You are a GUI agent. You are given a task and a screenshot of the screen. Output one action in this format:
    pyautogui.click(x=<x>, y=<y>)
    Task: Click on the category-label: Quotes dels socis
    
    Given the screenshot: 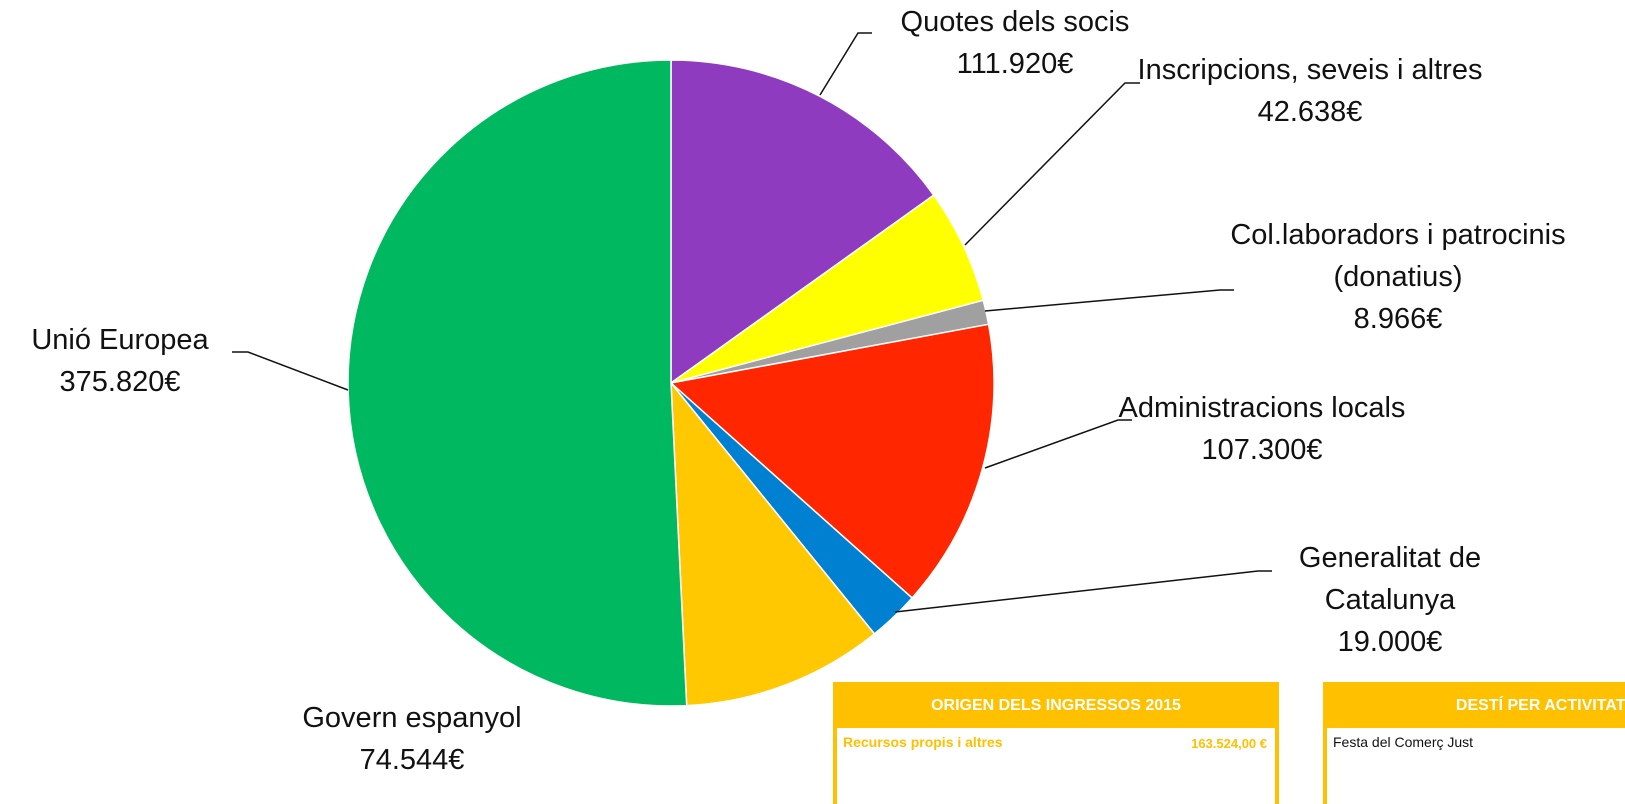 What is the action you would take?
    pyautogui.click(x=1015, y=22)
    